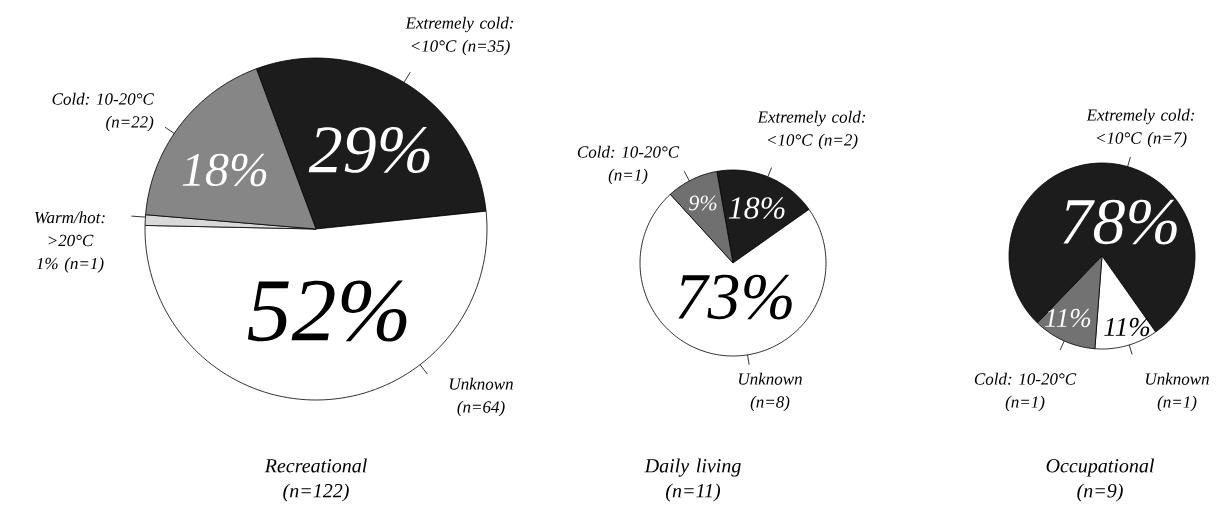  I want to click on slice-label: Unknown (n=64), so click(481, 397).